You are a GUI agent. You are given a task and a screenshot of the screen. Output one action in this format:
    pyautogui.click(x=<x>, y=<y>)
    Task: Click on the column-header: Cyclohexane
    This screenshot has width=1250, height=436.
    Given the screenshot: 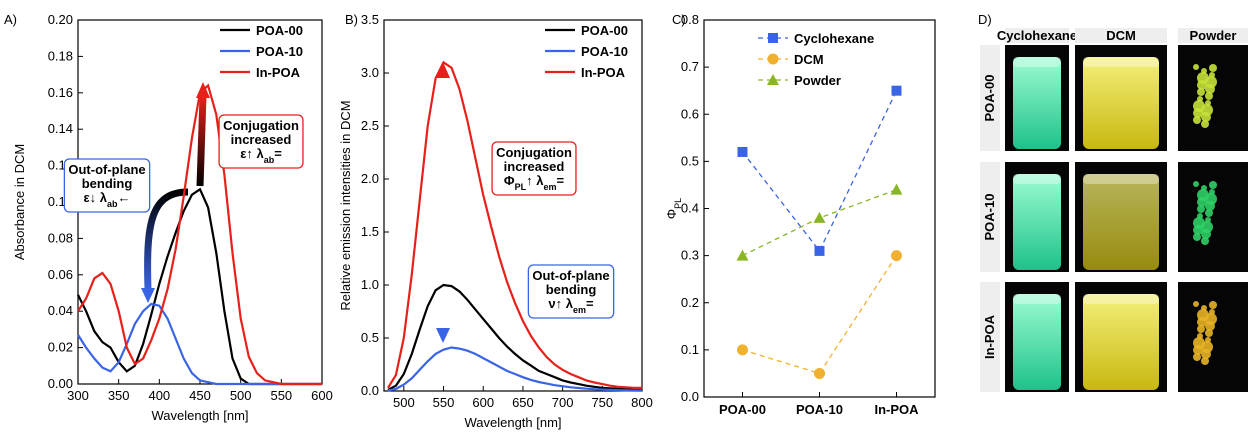 What is the action you would take?
    pyautogui.click(x=1037, y=35)
    